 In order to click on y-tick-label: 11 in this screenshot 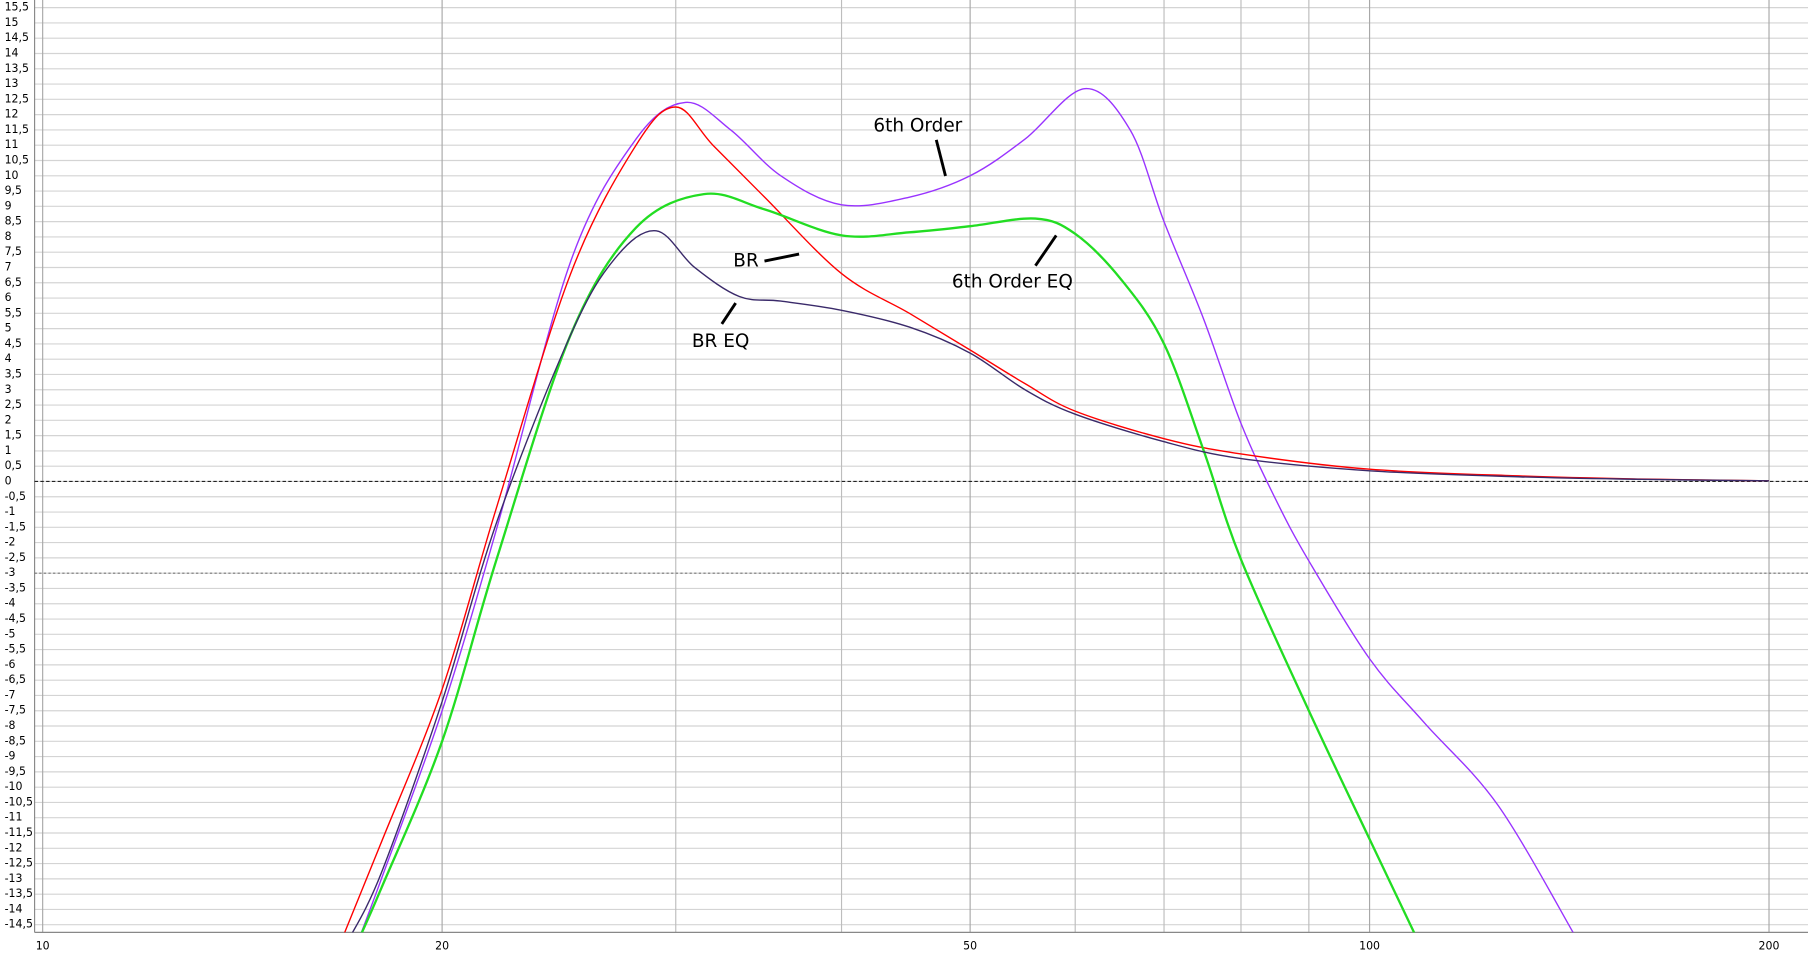, I will do `click(12, 144)`.